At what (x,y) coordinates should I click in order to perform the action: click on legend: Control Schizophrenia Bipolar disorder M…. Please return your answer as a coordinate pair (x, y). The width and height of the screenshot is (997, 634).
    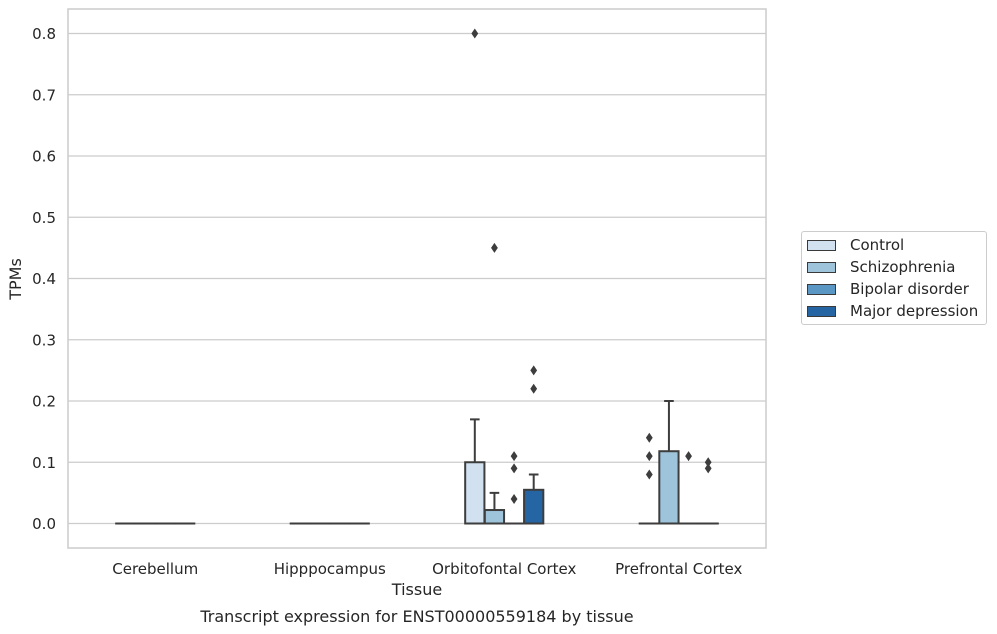
    Looking at the image, I should click on (894, 278).